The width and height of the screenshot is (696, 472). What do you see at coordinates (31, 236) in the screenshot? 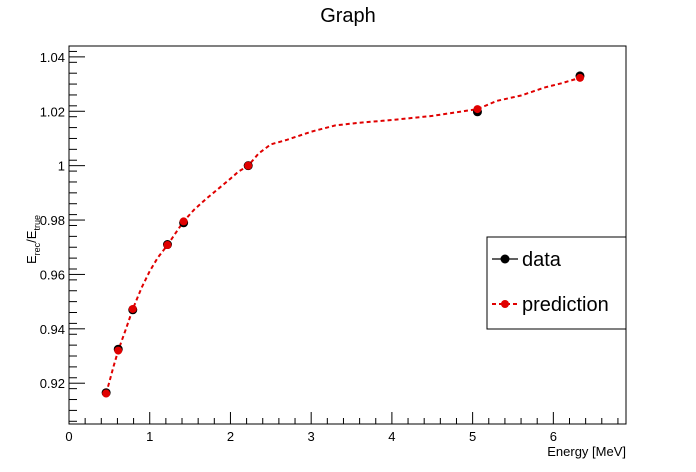
I see `y-axis-label-mid: /E` at bounding box center [31, 236].